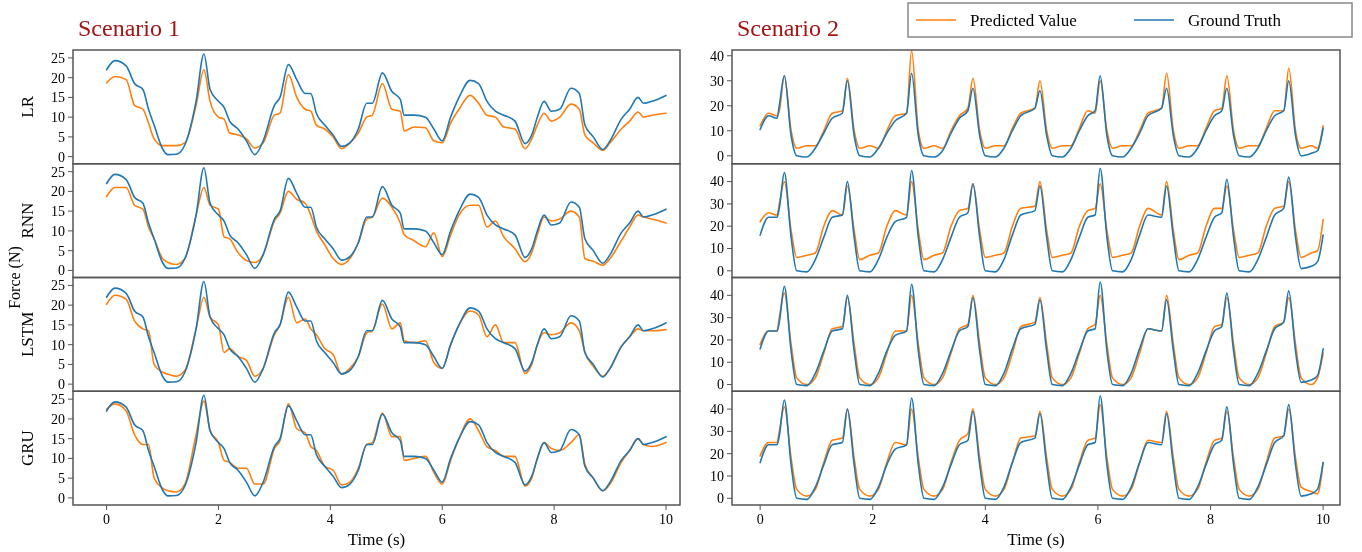  Describe the element at coordinates (27, 448) in the screenshot. I see `y-axis-title: GRU` at that location.